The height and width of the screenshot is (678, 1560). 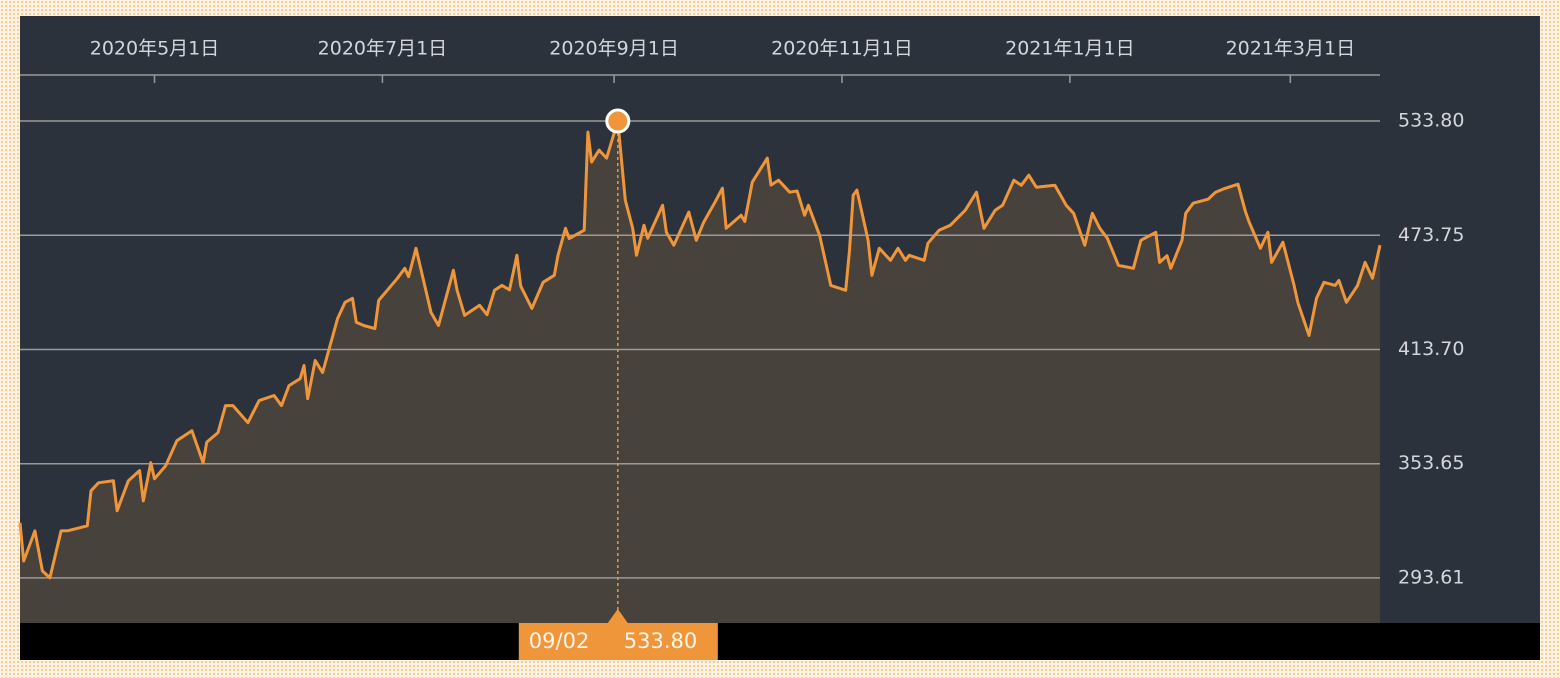 I want to click on y-tick-label: 473.75, so click(x=1431, y=235).